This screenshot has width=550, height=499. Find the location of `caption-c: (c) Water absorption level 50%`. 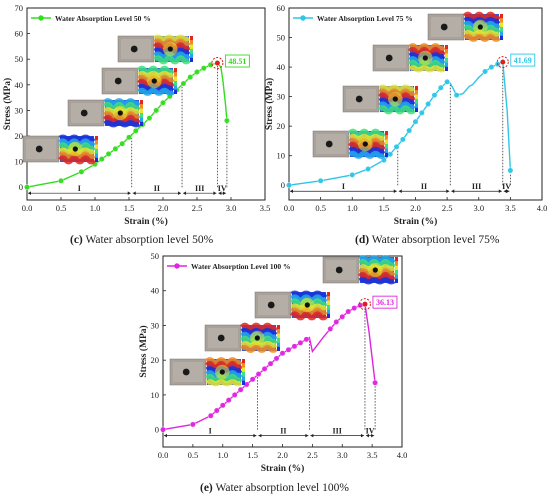

caption-c: (c) Water absorption level 50% is located at coordinates (141, 240).